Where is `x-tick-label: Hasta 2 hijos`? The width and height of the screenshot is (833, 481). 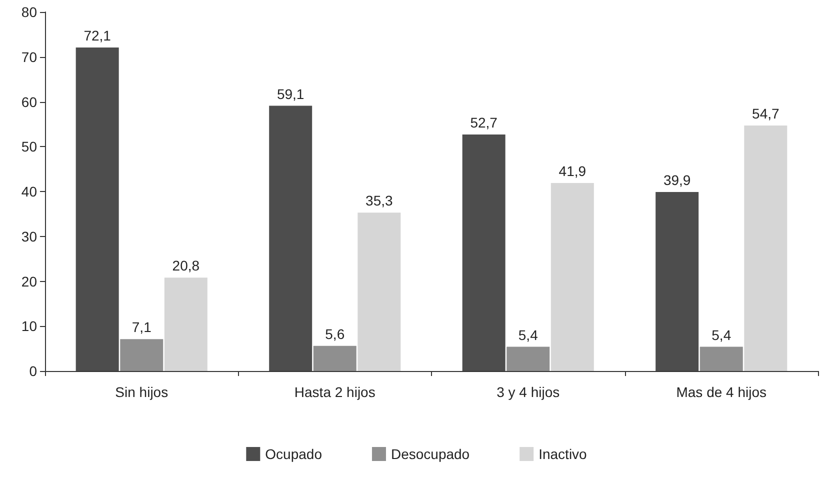 x-tick-label: Hasta 2 hijos is located at coordinates (335, 392).